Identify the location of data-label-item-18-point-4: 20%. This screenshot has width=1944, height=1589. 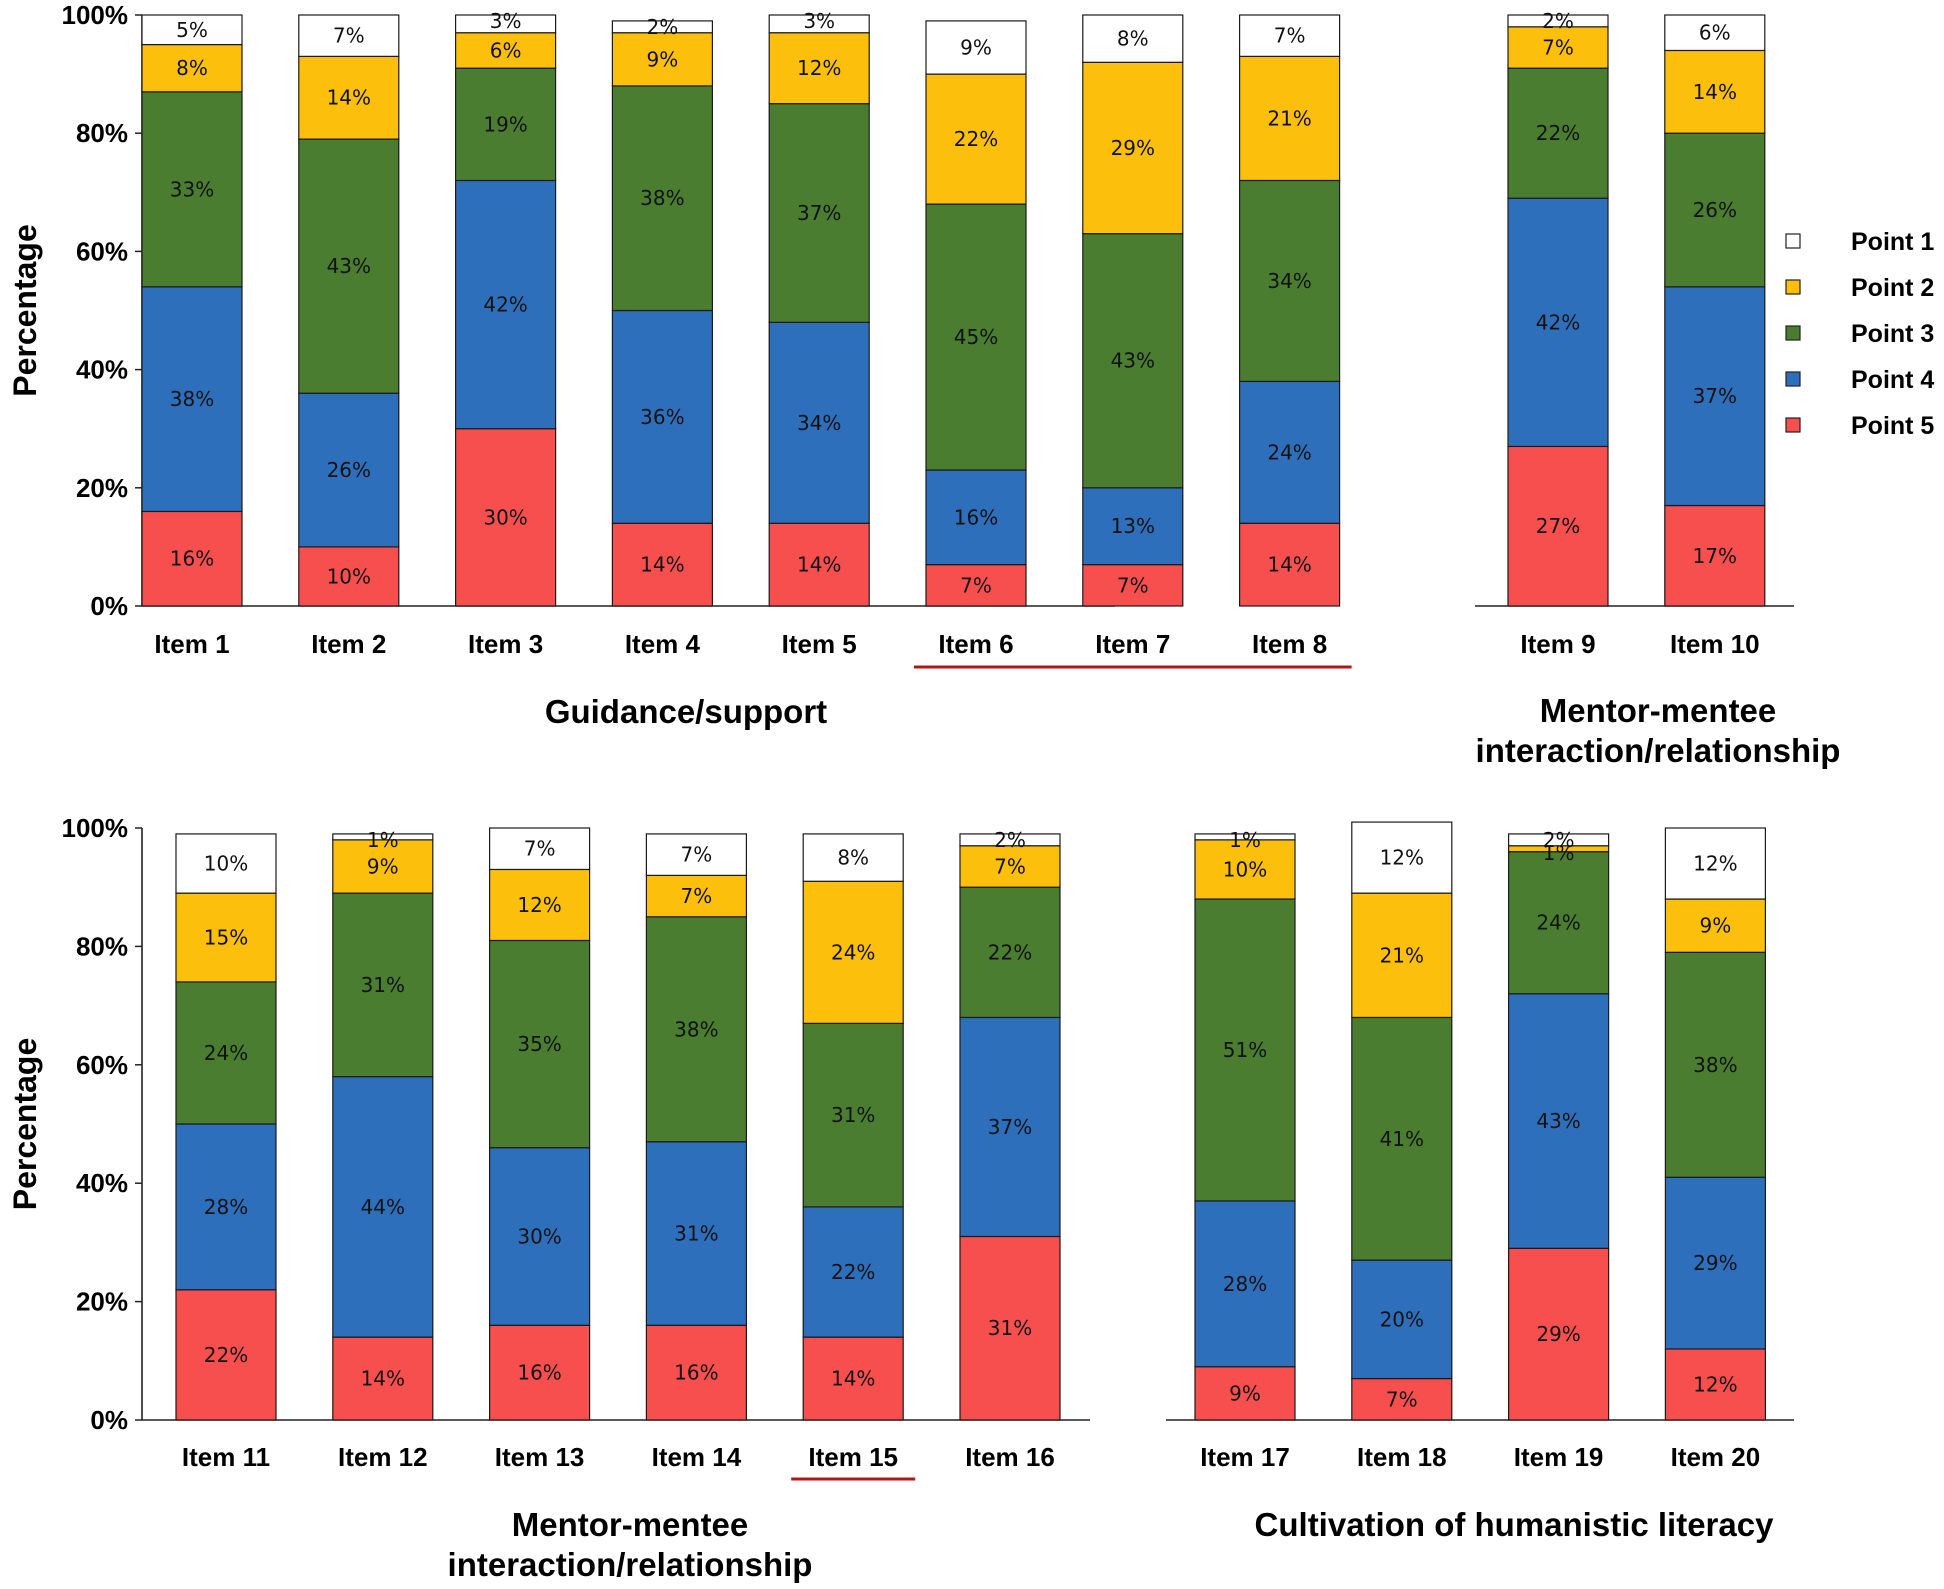
(1402, 1319).